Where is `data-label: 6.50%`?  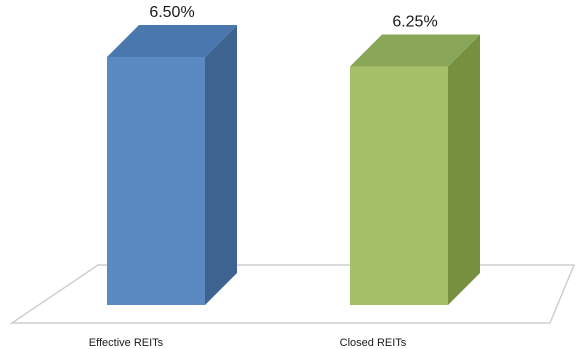
data-label: 6.50% is located at coordinates (171, 12).